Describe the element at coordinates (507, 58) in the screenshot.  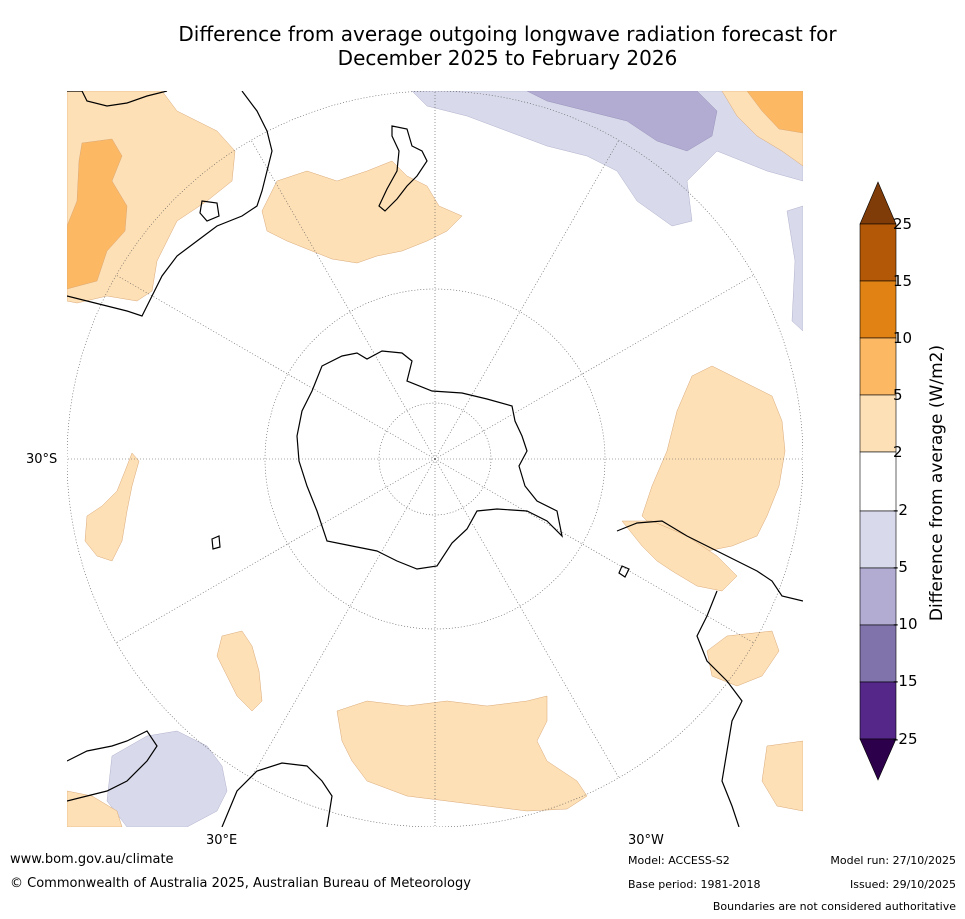
I see `title-line-2: December 2025 to February 2026` at that location.